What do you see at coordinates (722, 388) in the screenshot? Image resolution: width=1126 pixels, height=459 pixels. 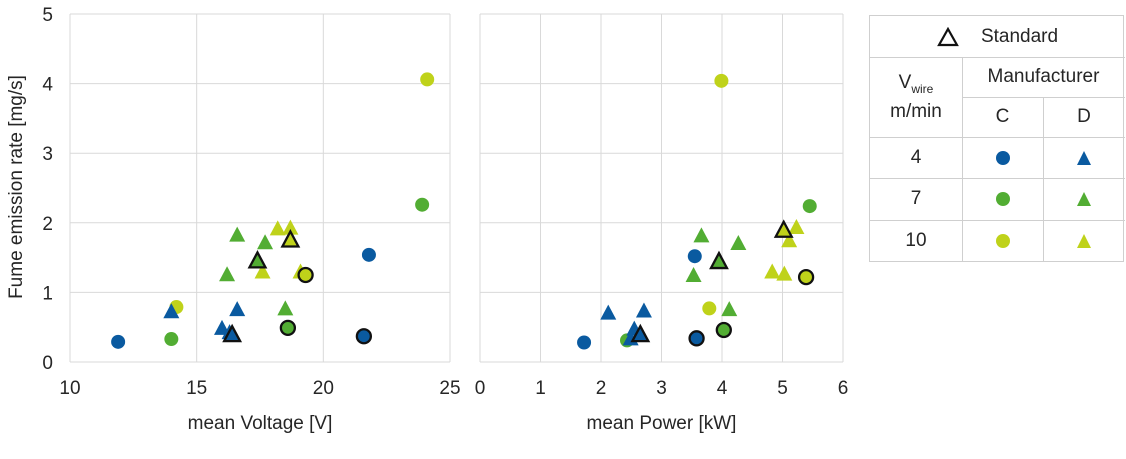 I see `x-tick-label: 4` at bounding box center [722, 388].